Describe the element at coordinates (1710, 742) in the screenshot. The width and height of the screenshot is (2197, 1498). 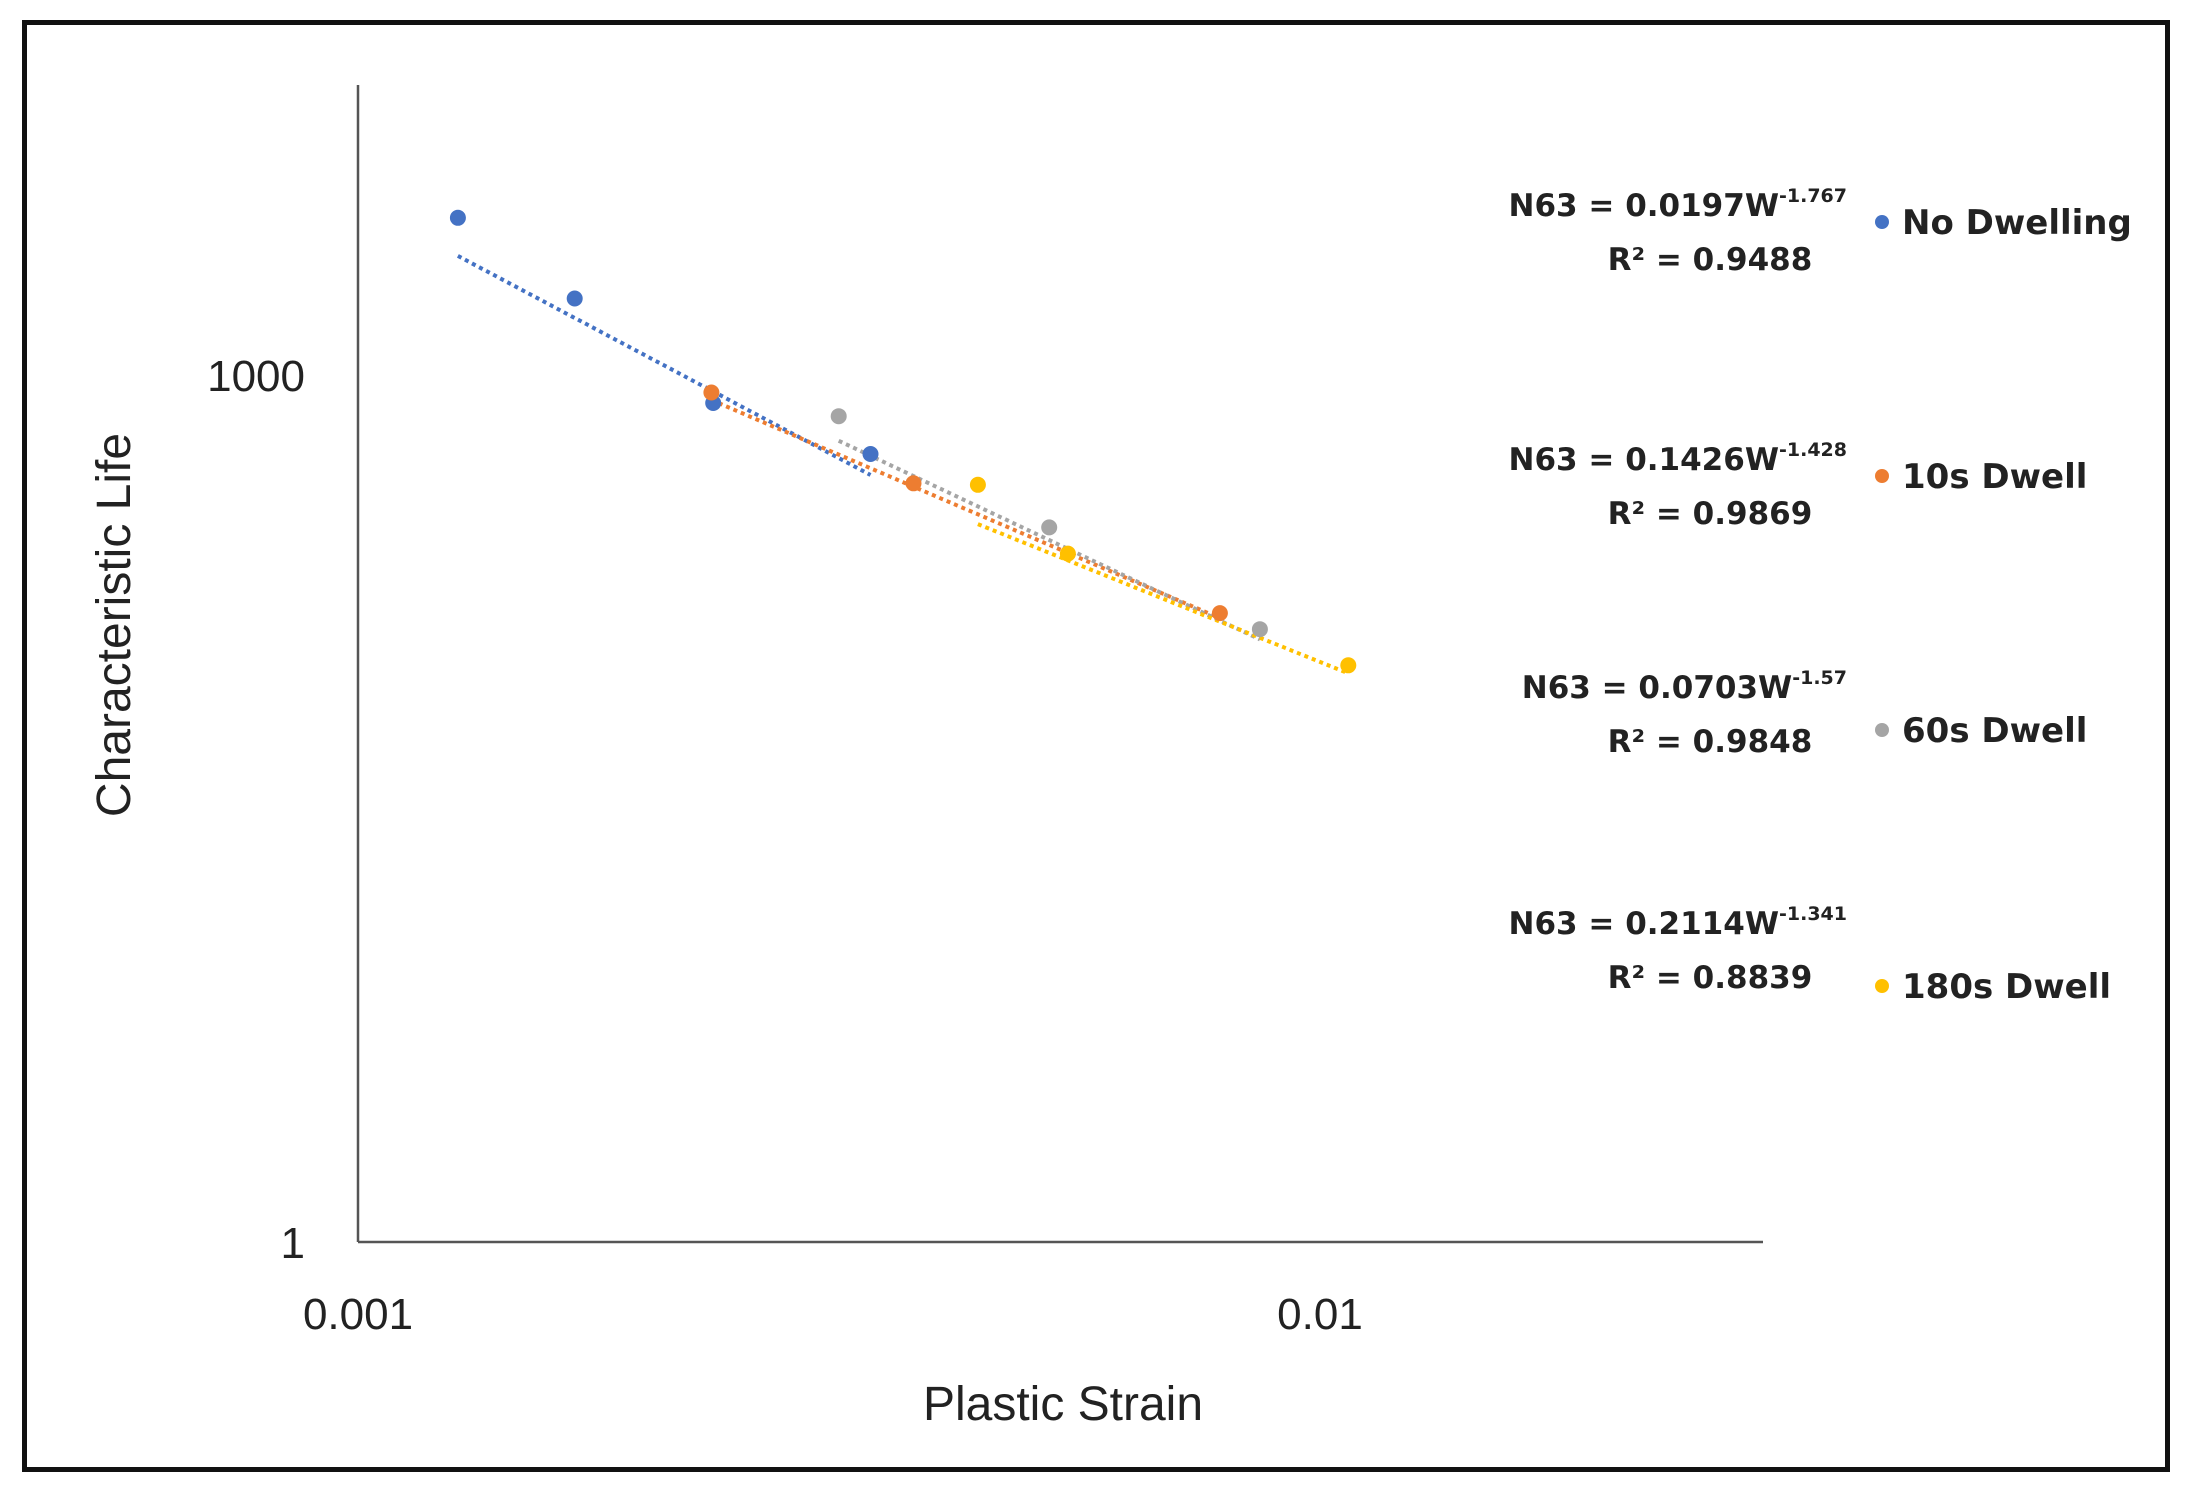
I see `r-squared-label: R² = 0.9848` at that location.